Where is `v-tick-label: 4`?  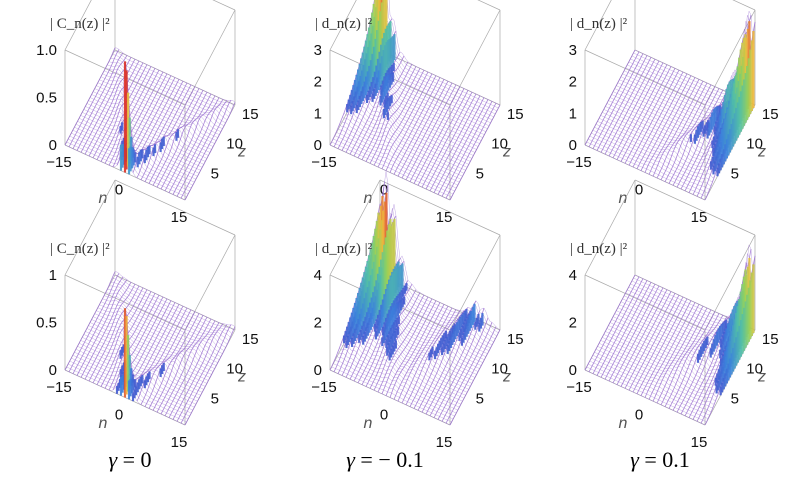
v-tick-label: 4 is located at coordinates (318, 275).